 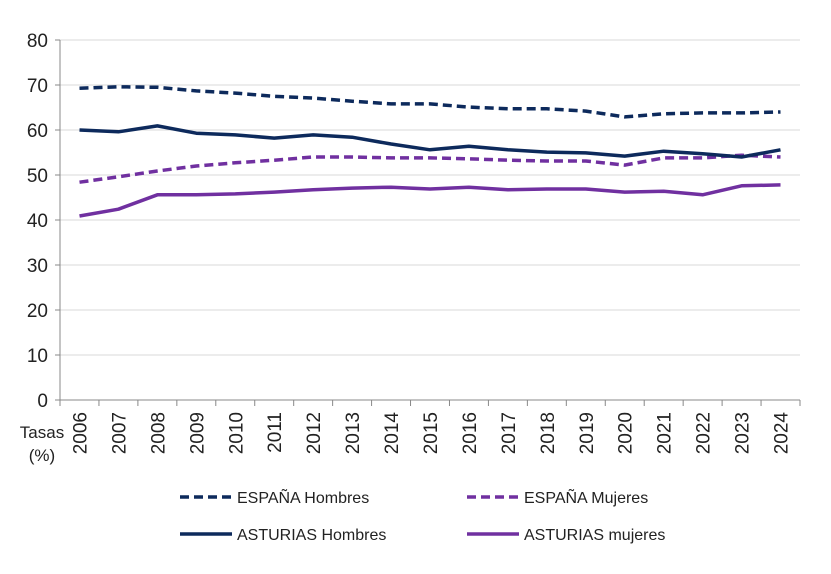 I want to click on x-tick-label: 2016, so click(x=470, y=433).